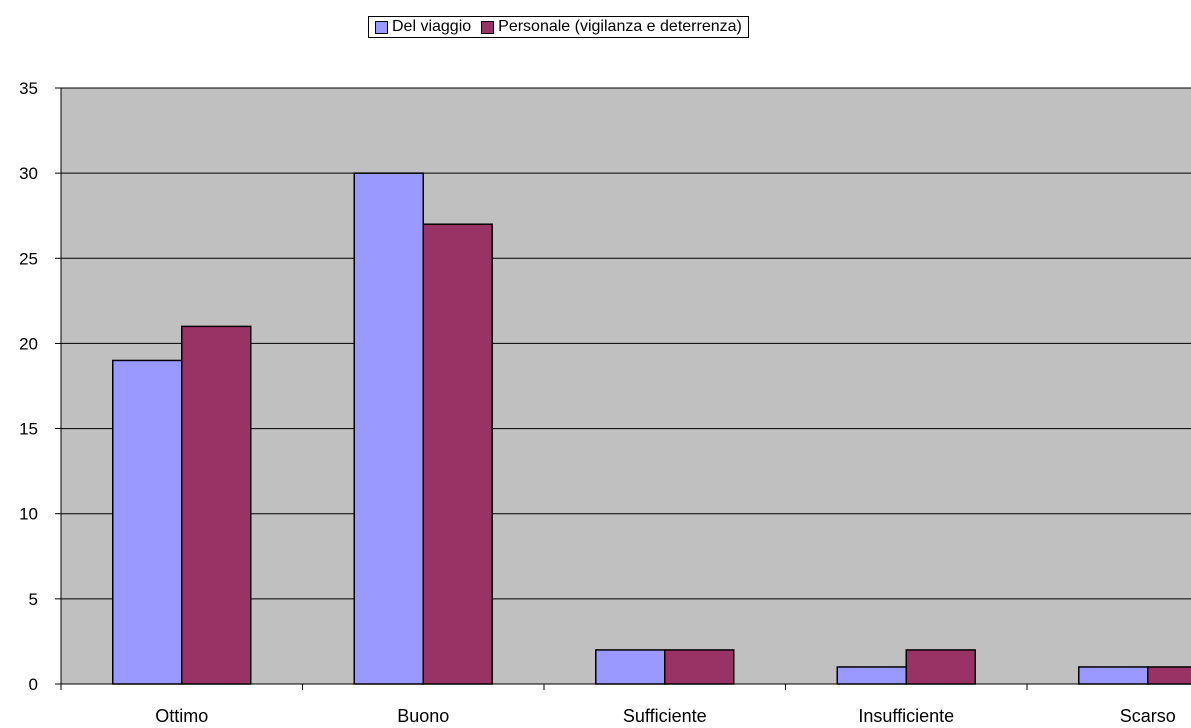  I want to click on y-tick-label: 10, so click(28, 514).